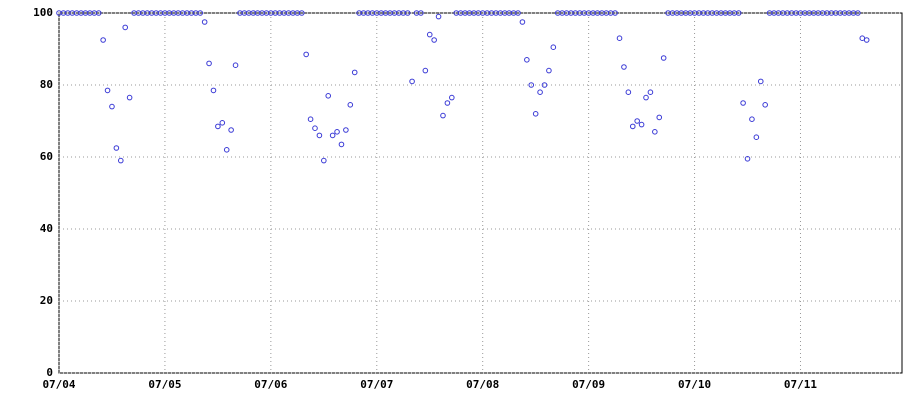 The width and height of the screenshot is (920, 404). I want to click on x-tick-label: 07/04, so click(58, 384).